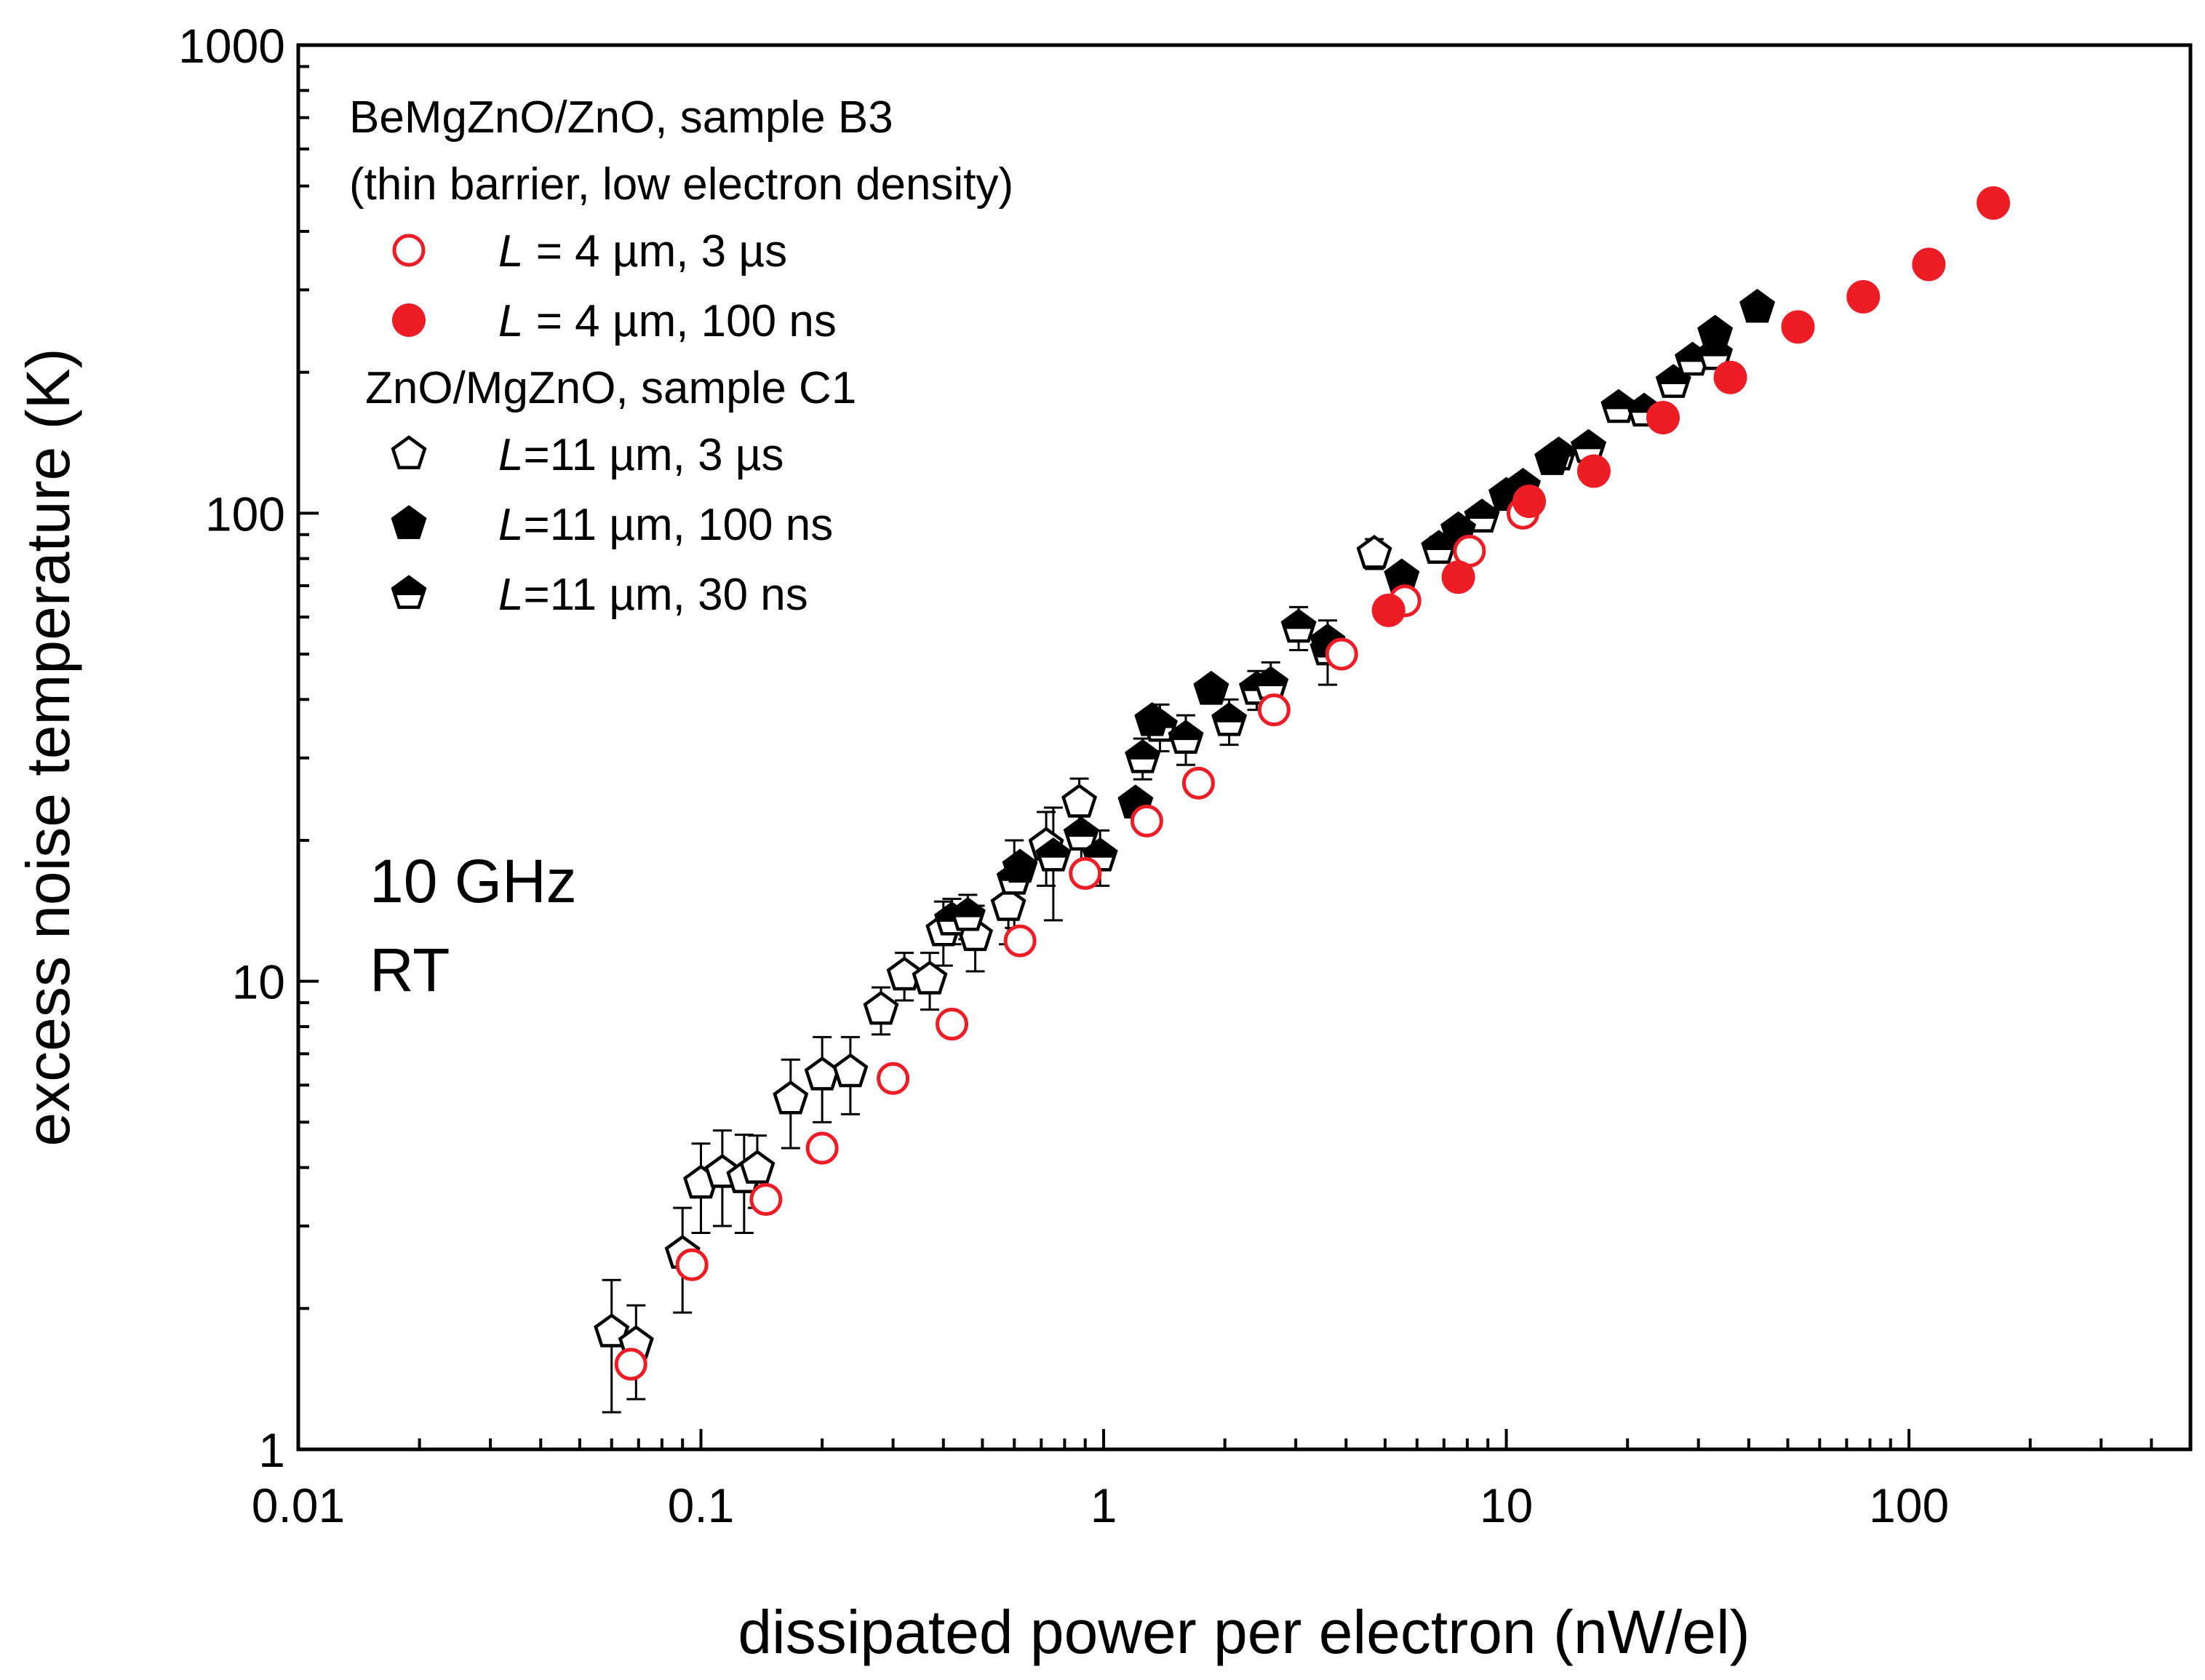 The width and height of the screenshot is (2205, 1680). I want to click on legend-group-header: (thin barrier, low electron density), so click(681, 184).